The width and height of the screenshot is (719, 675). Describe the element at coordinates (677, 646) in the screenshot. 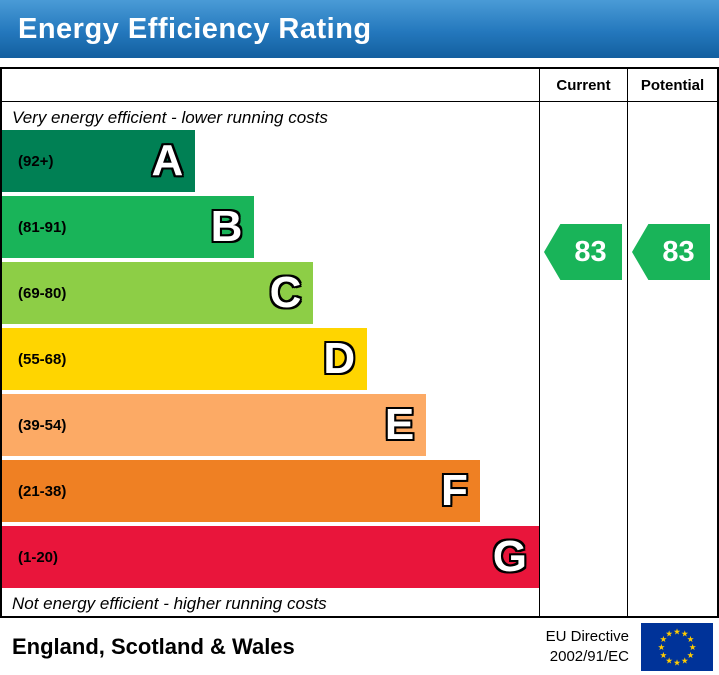

I see `eu-flag-icon: ★ ★ ★ ★ ★ ★ ★ ★ ★ ★ ★ ★` at that location.